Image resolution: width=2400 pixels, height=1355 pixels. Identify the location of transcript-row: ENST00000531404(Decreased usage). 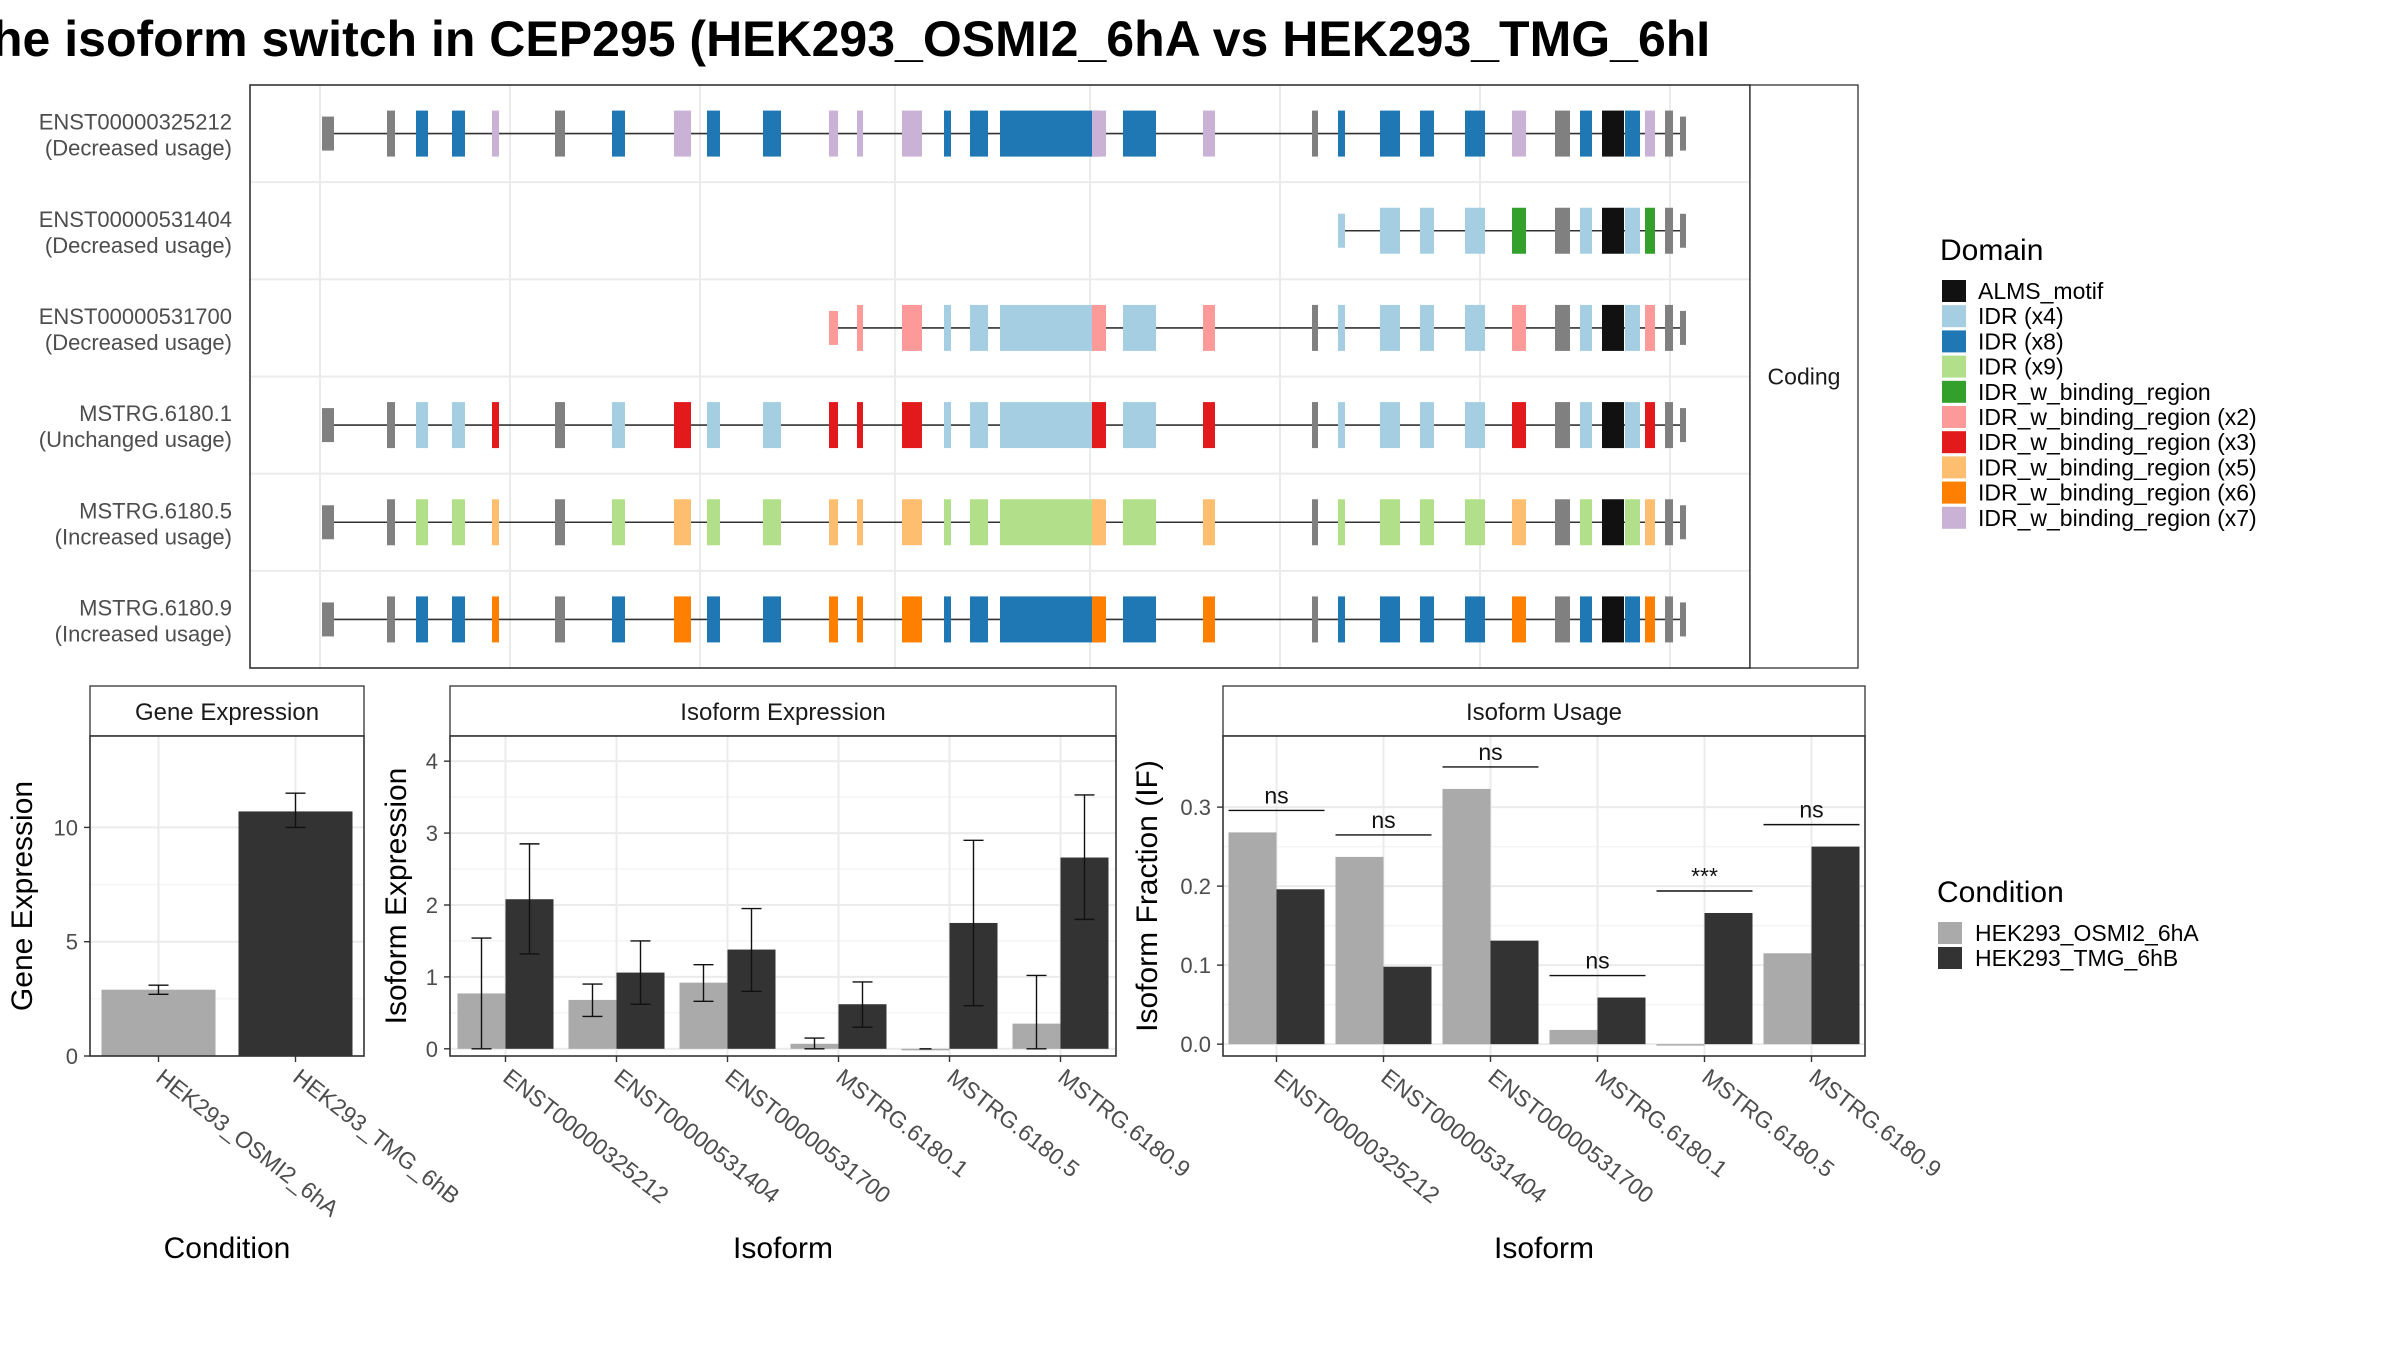
(894, 219).